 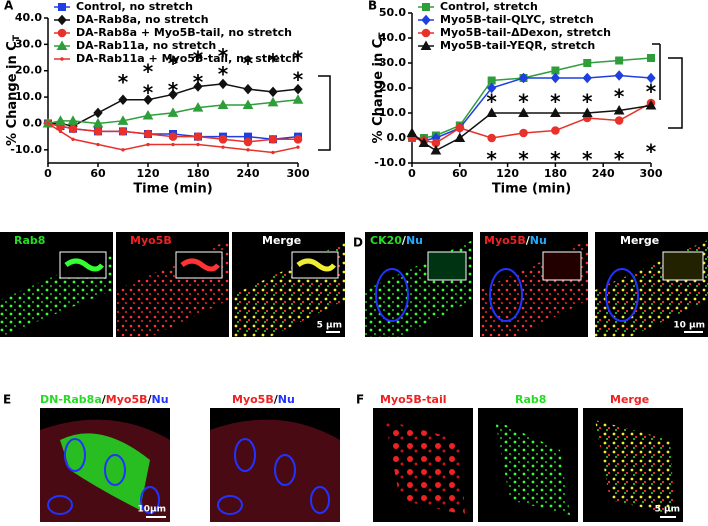 I want to click on legend-label: Myo5B-tail-QLYC, stretch, so click(x=517, y=19).